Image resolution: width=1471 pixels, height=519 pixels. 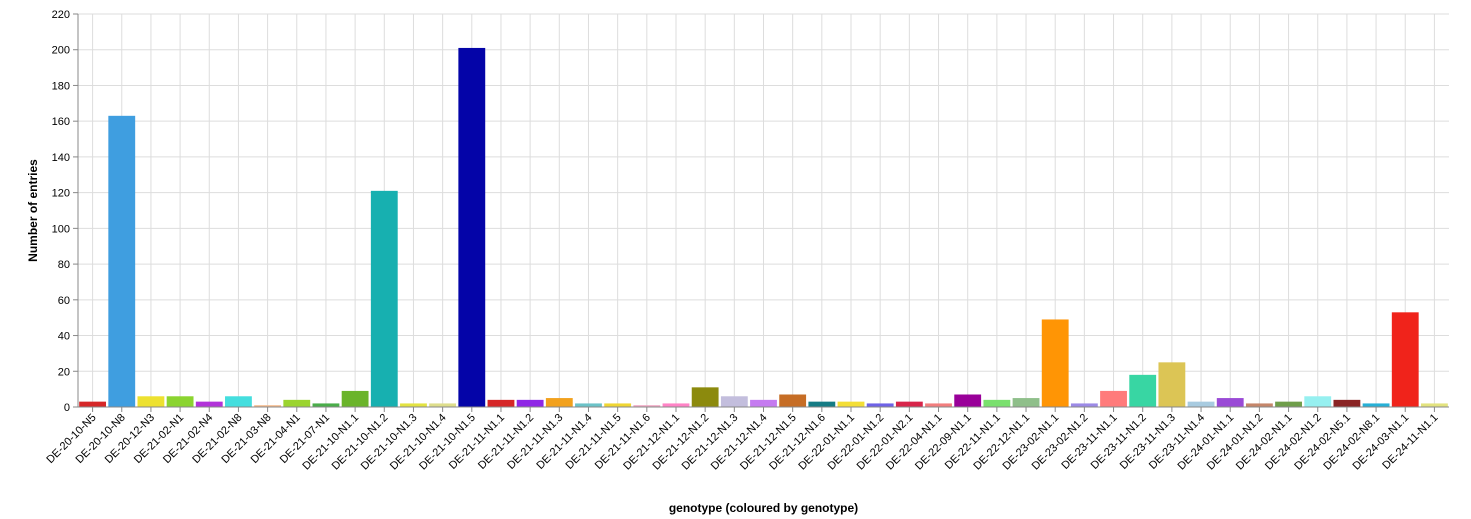 What do you see at coordinates (384, 298) in the screenshot?
I see `bar-DE-21-10-N1.2` at bounding box center [384, 298].